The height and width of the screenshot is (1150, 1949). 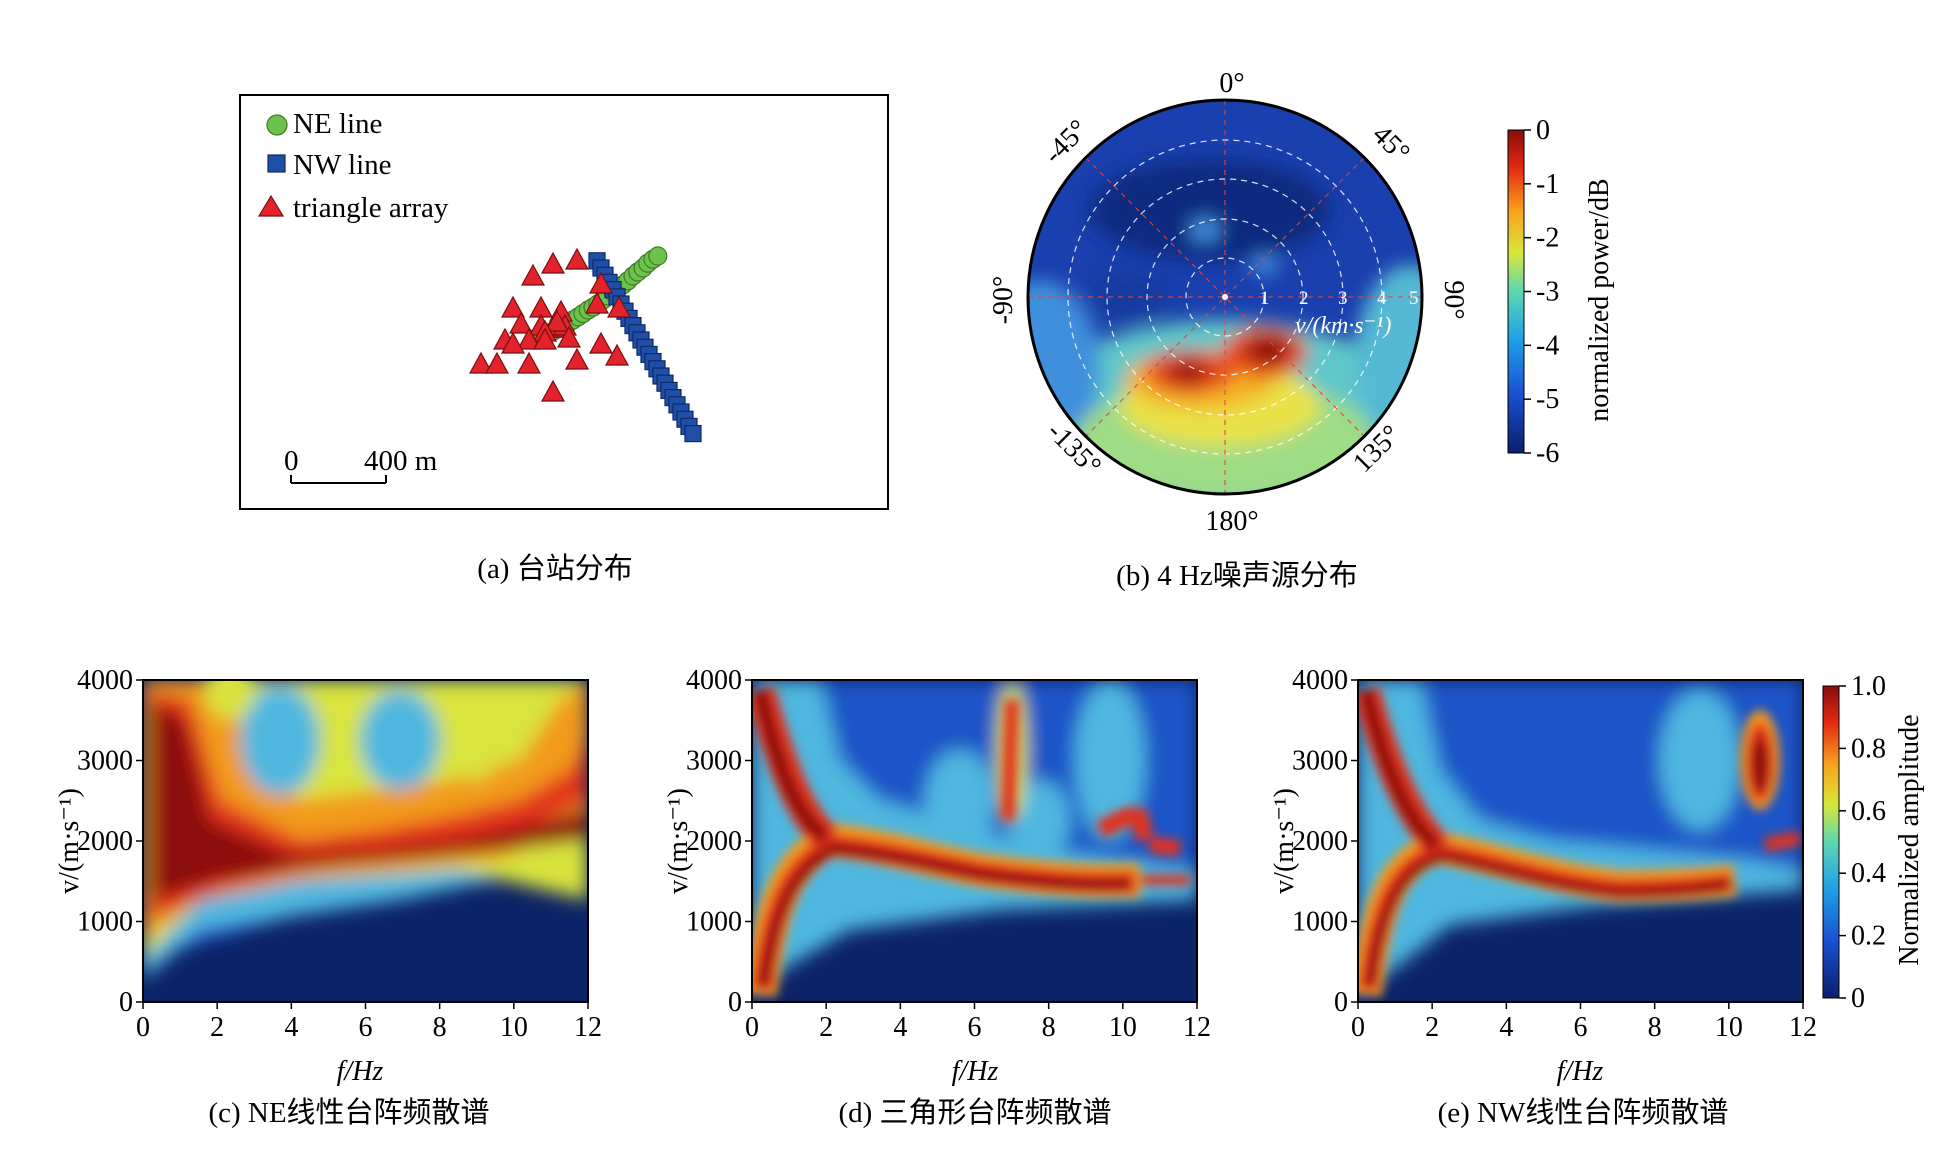 What do you see at coordinates (361, 464) in the screenshot?
I see `scale-bar: 0 400 m` at bounding box center [361, 464].